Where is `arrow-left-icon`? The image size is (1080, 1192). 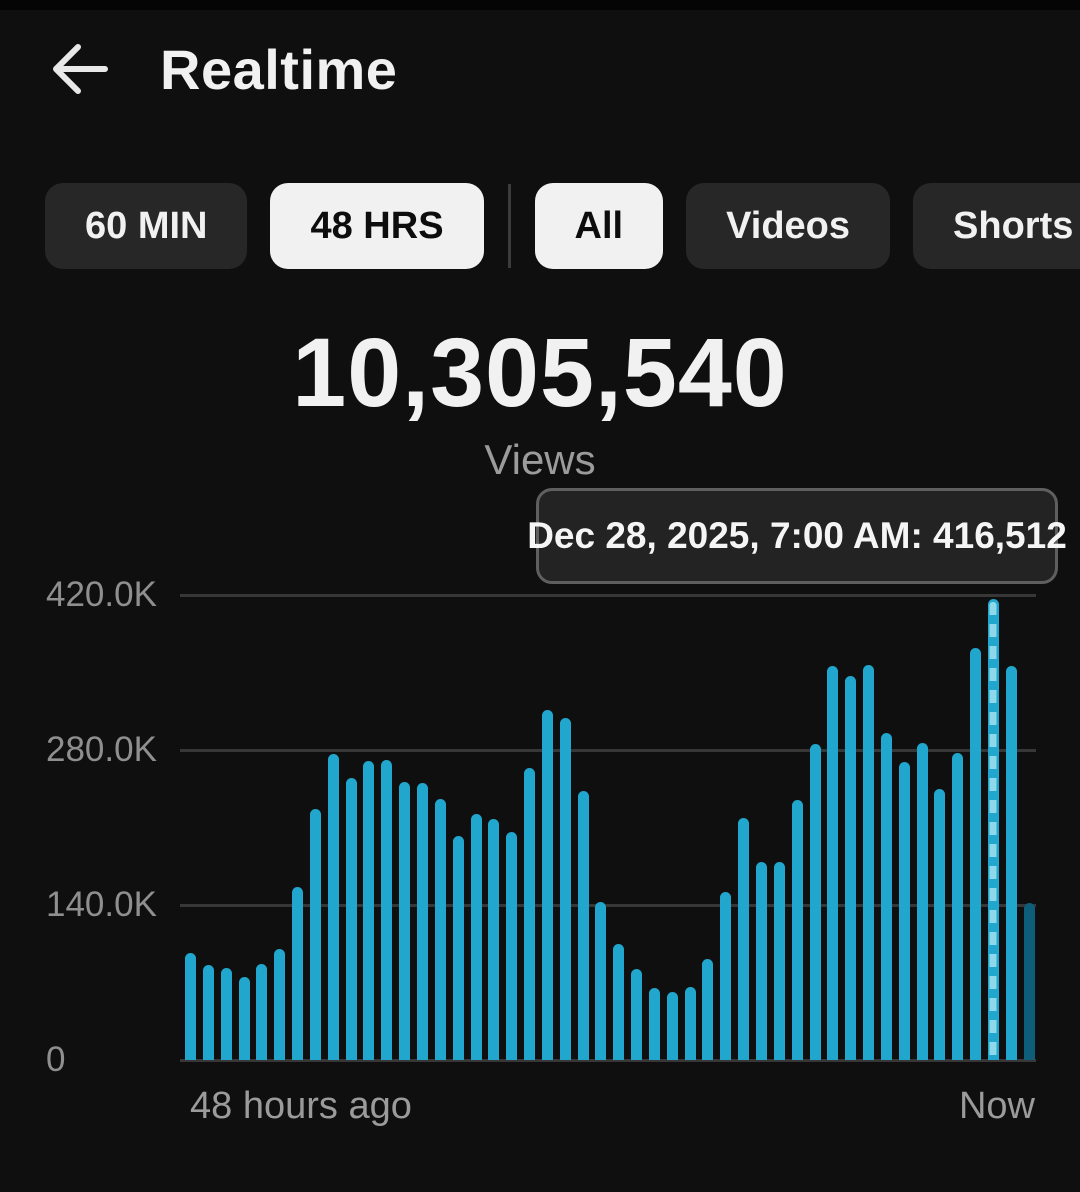 arrow-left-icon is located at coordinates (80, 69).